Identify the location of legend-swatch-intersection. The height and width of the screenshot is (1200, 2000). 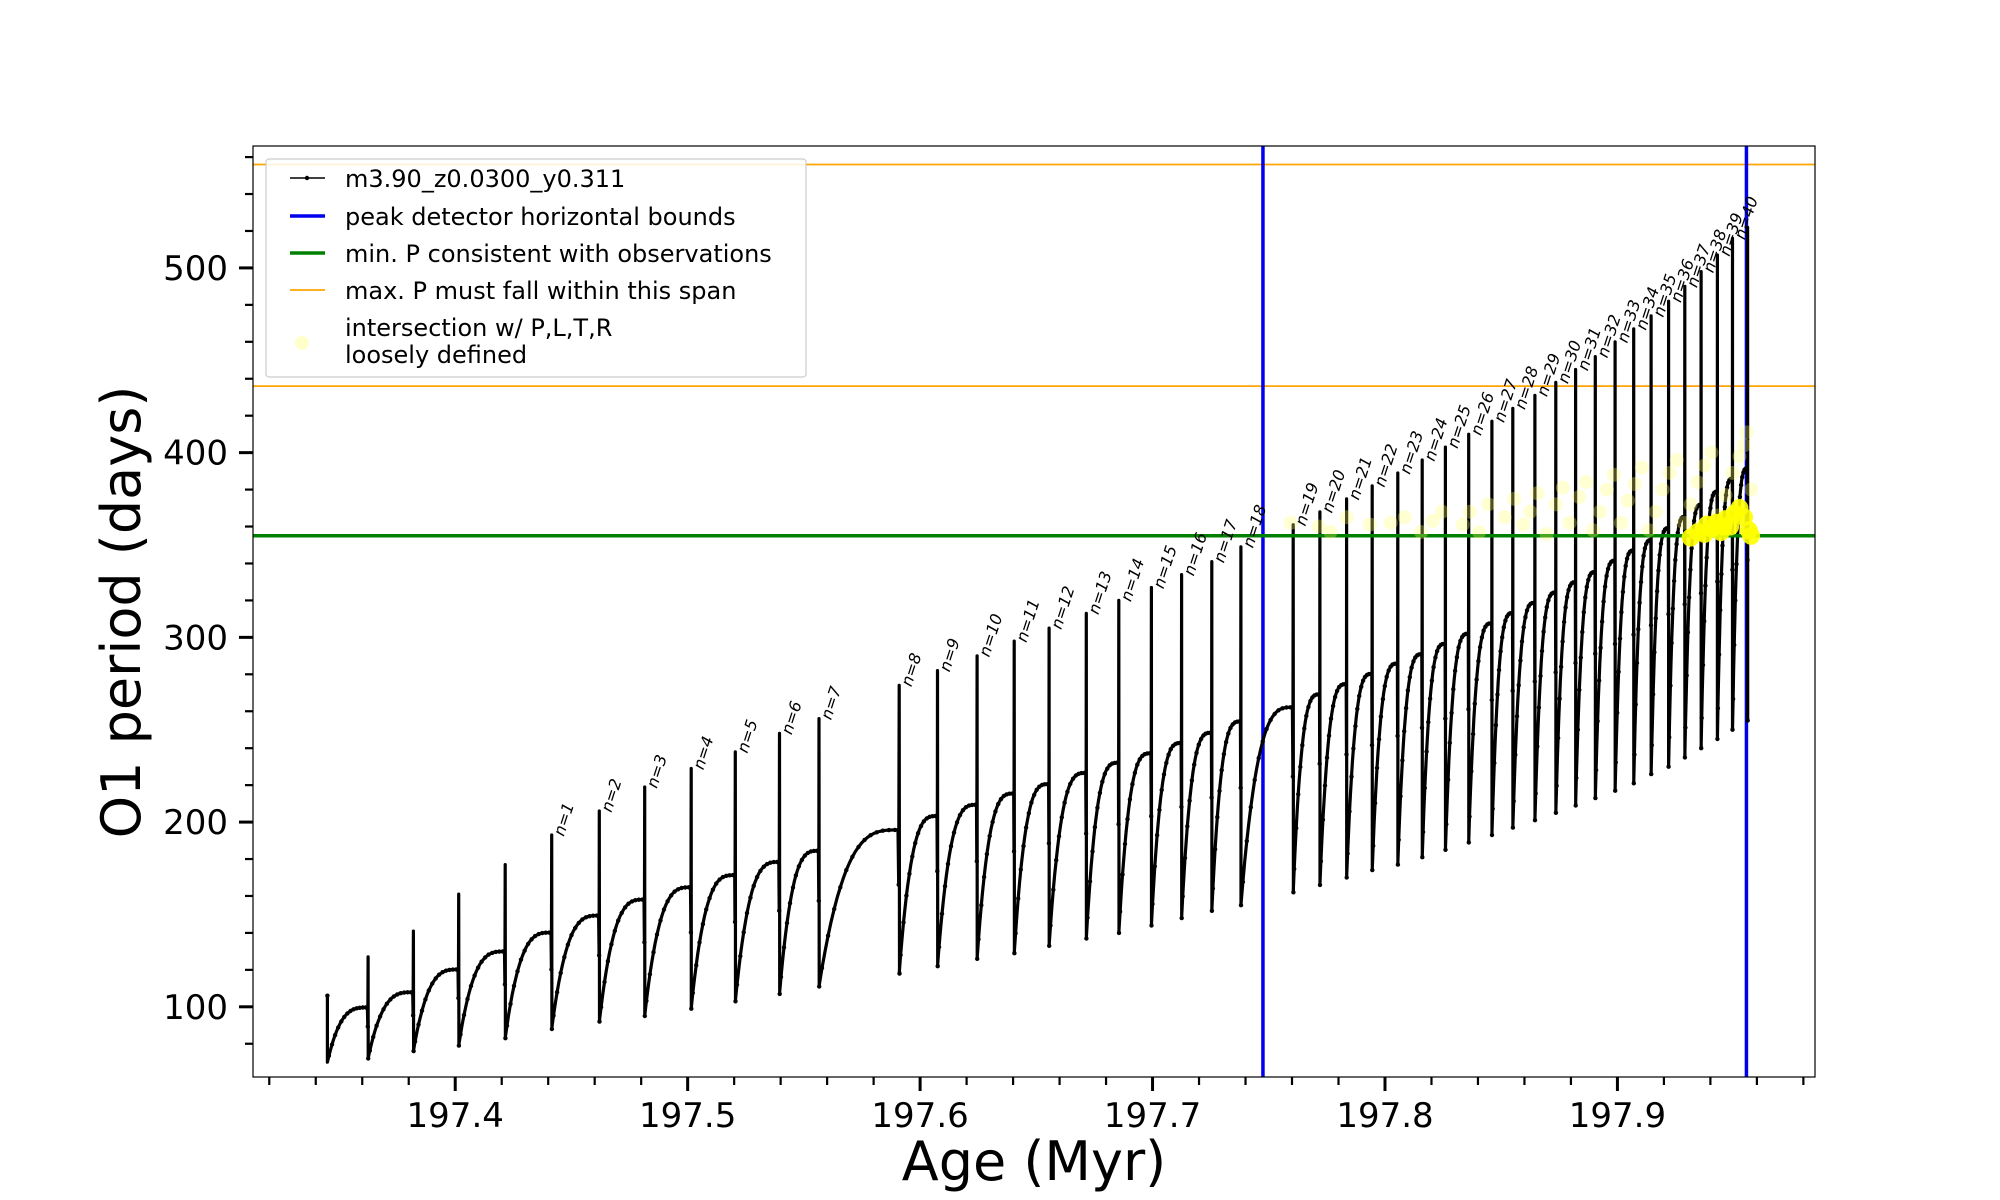
(302, 343).